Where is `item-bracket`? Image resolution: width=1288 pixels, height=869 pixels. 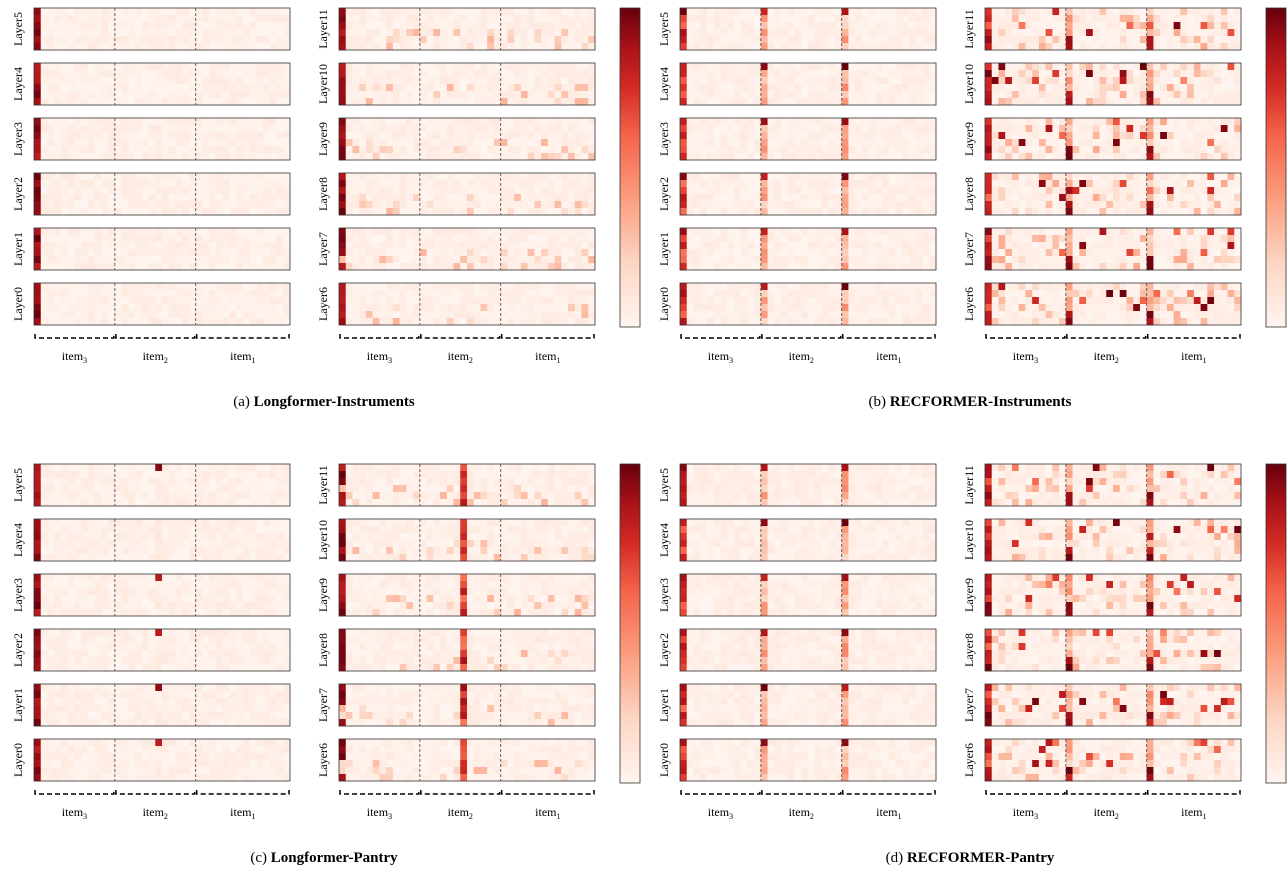
item-bracket is located at coordinates (720, 336).